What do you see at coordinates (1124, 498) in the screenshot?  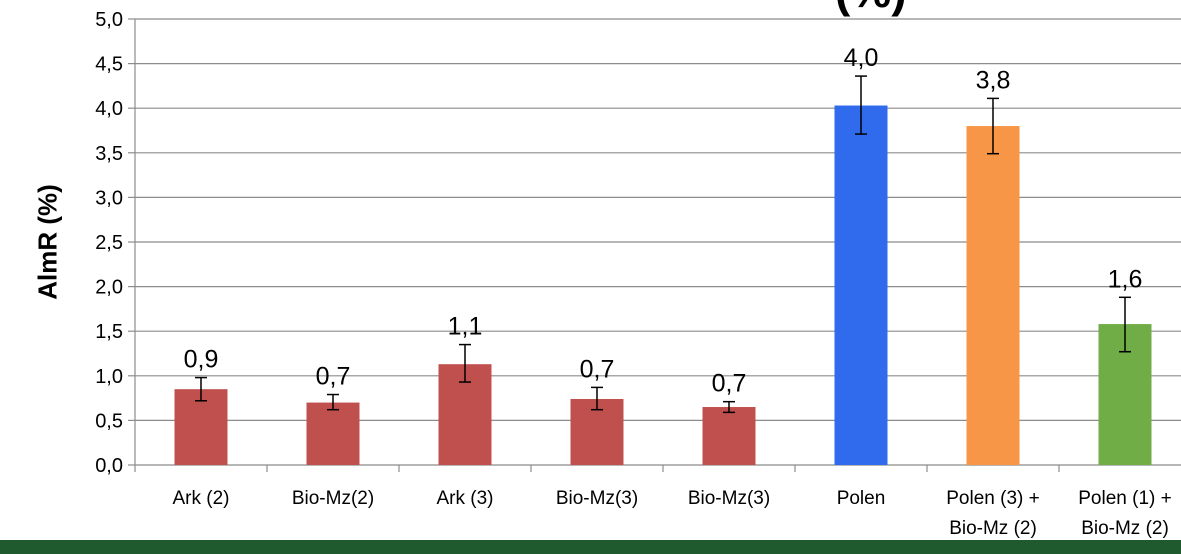 I see `x-tick-label: Polen (1) +` at bounding box center [1124, 498].